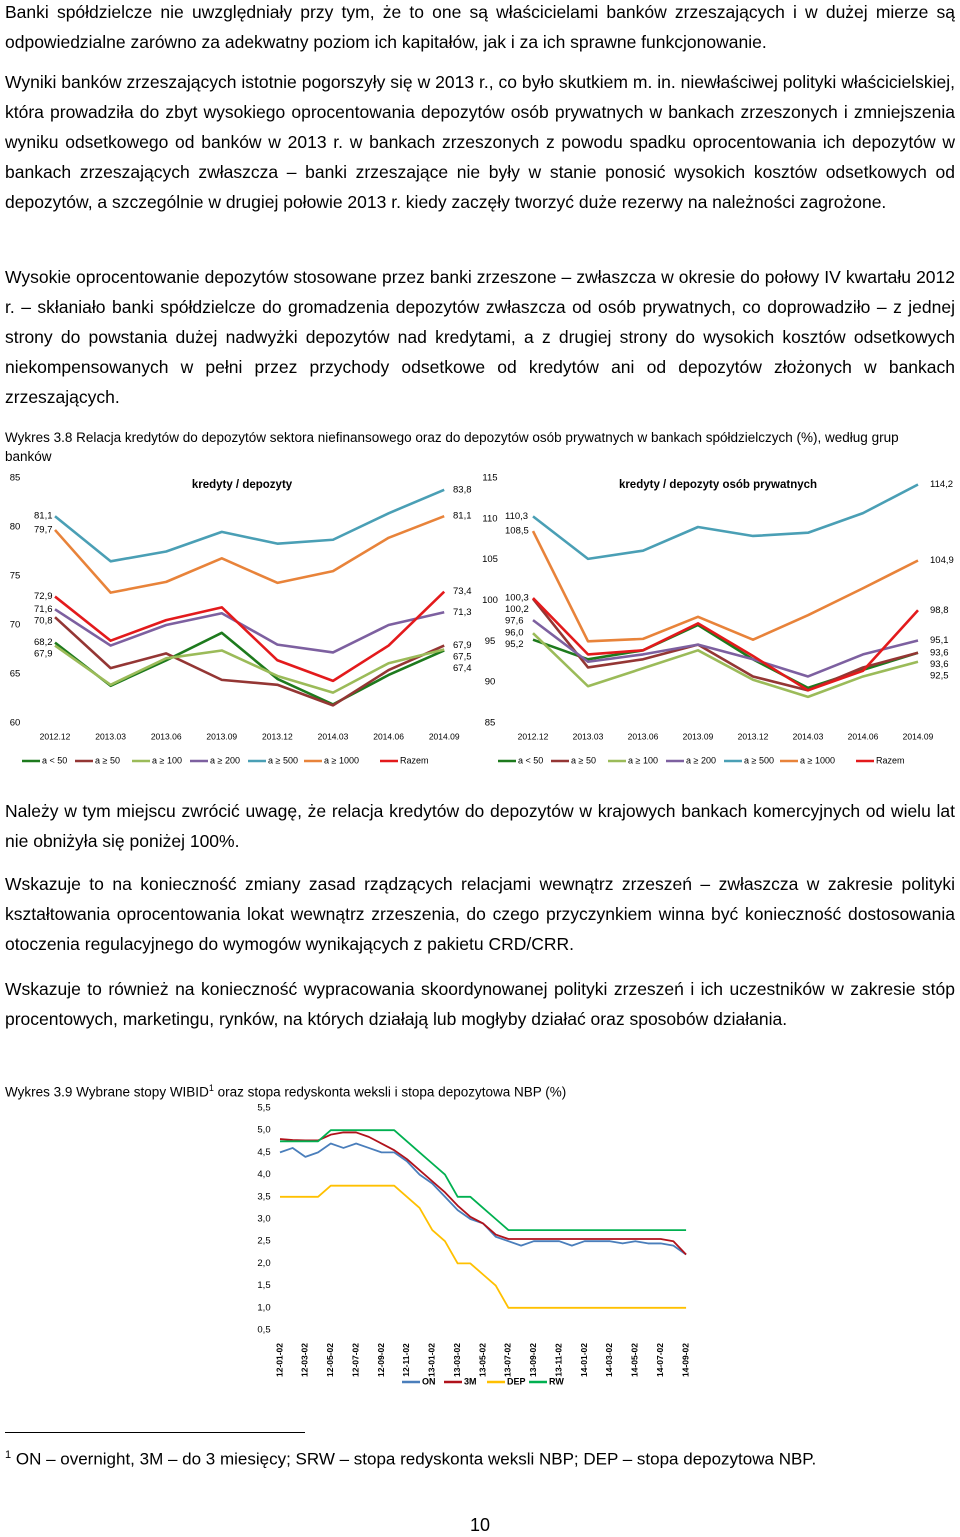  What do you see at coordinates (489, 478) in the screenshot?
I see `y-tick-label: 115` at bounding box center [489, 478].